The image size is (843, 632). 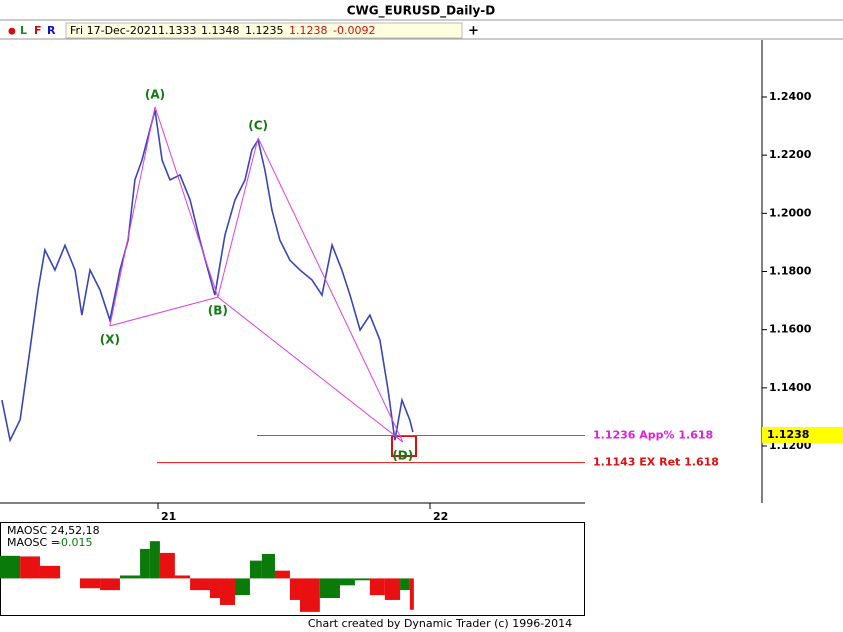 What do you see at coordinates (114, 30) in the screenshot?
I see `quote-date: Fri 17-Dec-2021` at bounding box center [114, 30].